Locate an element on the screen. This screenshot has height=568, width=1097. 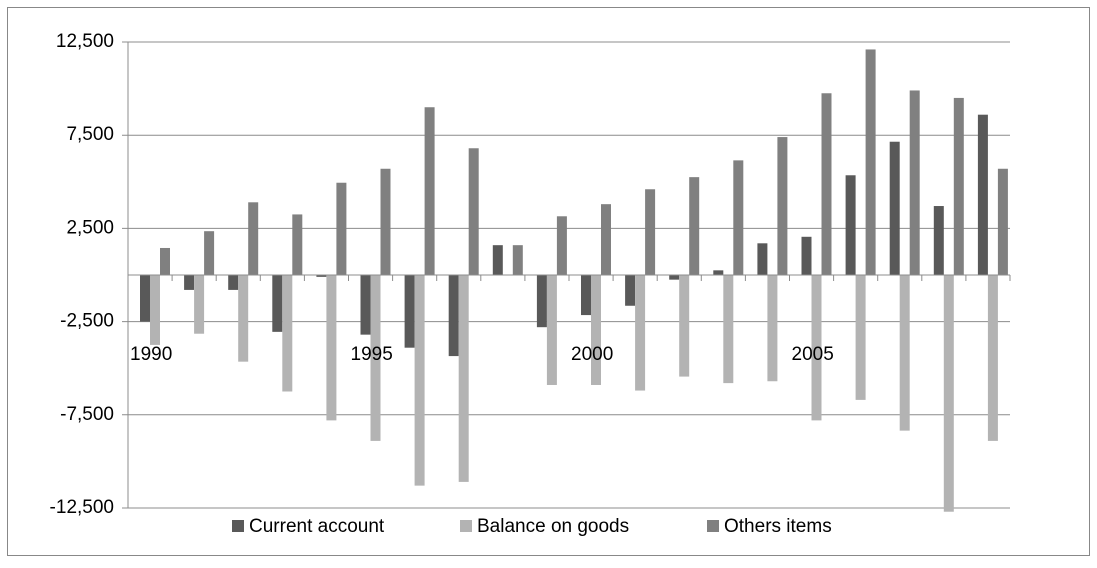
y-tick-label: -2,500 is located at coordinates (87, 321).